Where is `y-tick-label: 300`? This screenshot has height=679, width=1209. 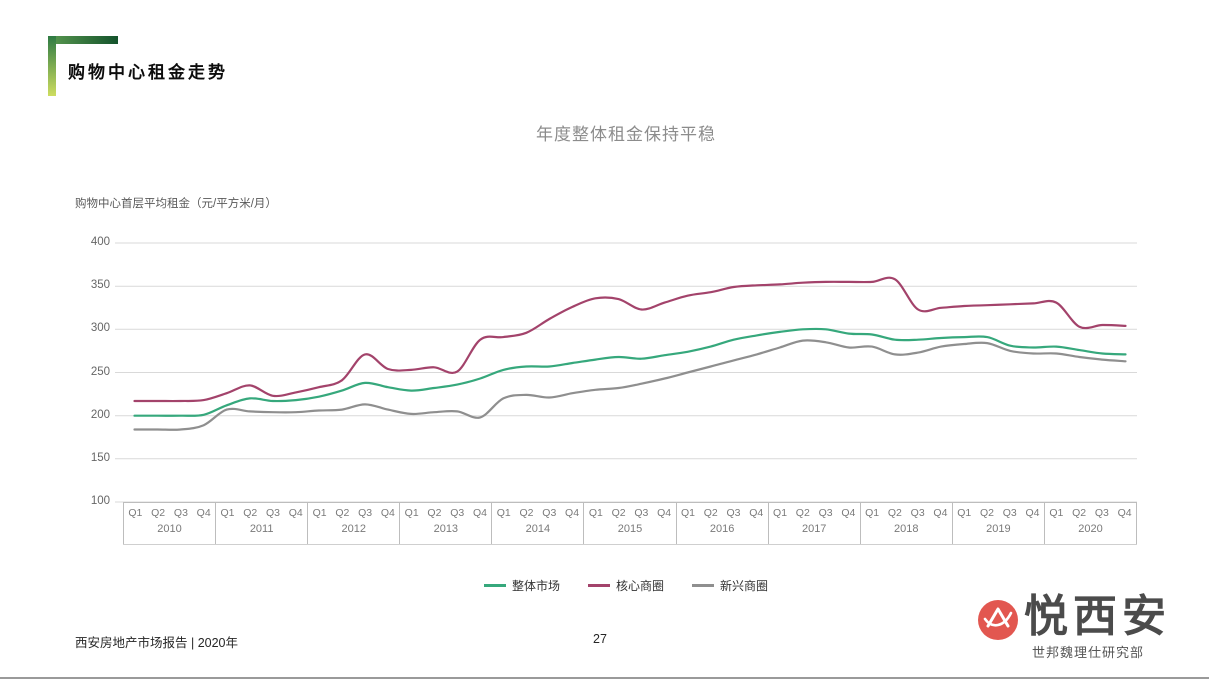
y-tick-label: 300 is located at coordinates (100, 328).